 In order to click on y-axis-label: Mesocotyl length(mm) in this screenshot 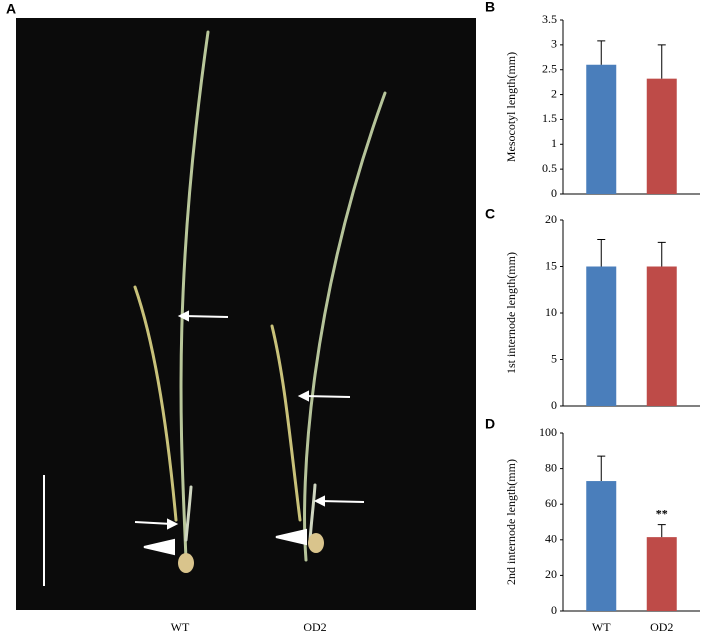, I will do `click(511, 107)`.